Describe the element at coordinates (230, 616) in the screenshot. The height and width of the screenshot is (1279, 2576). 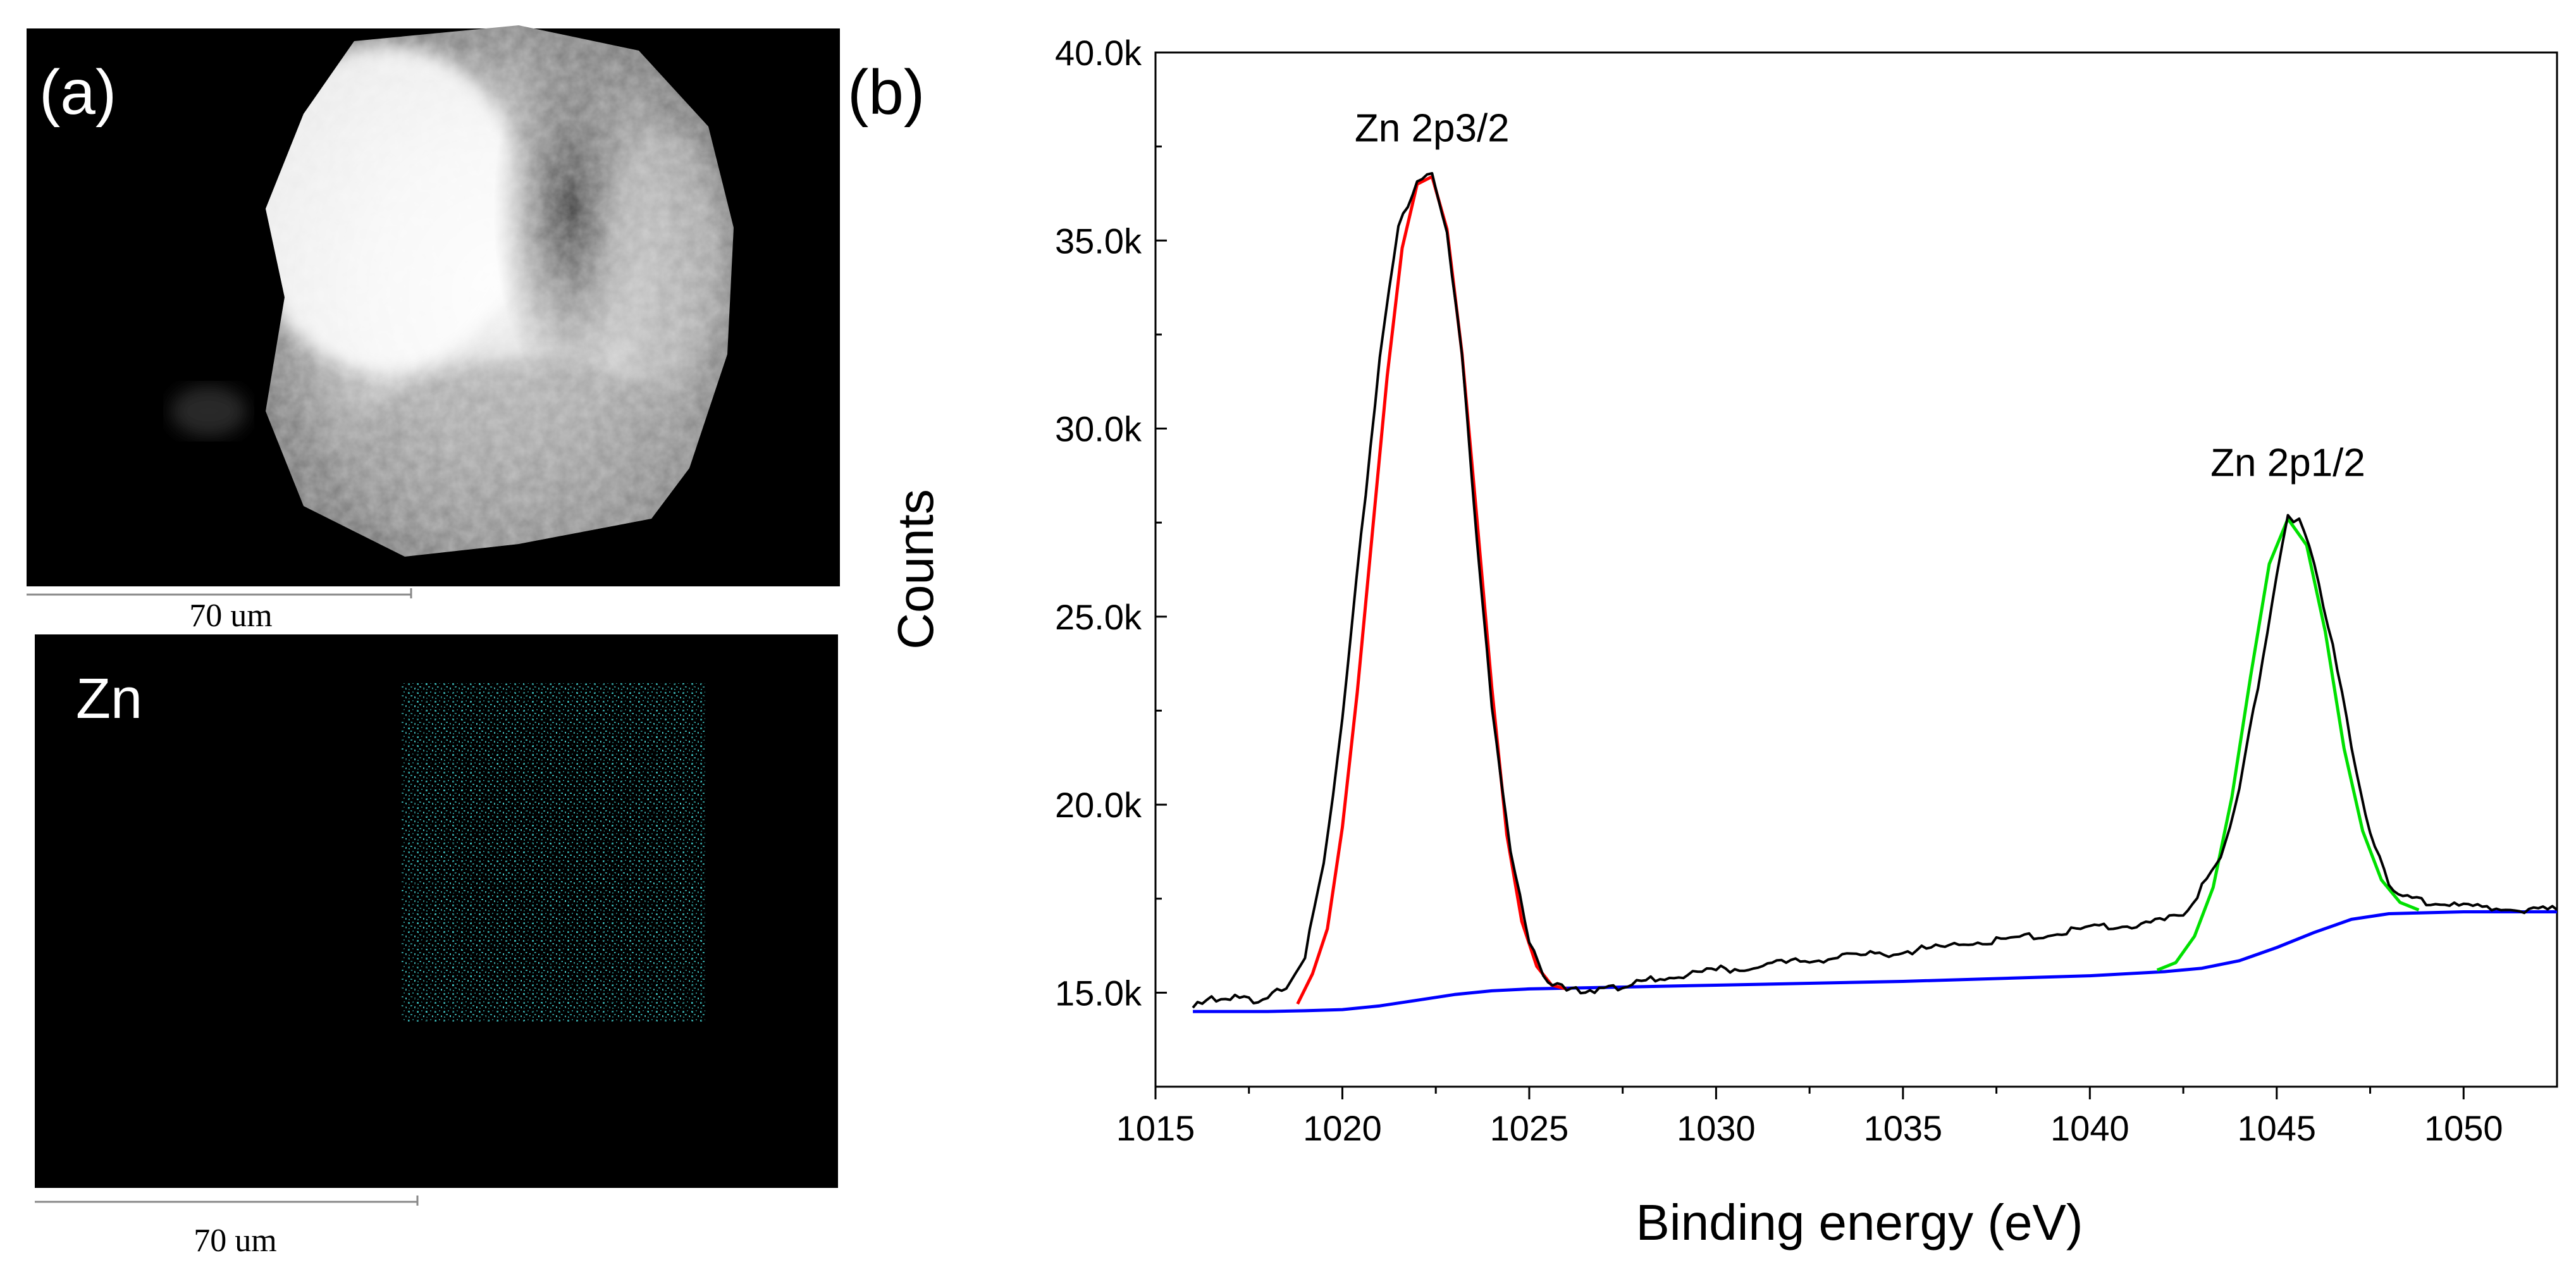
I see `scale-bar-top-label: 70 um` at that location.